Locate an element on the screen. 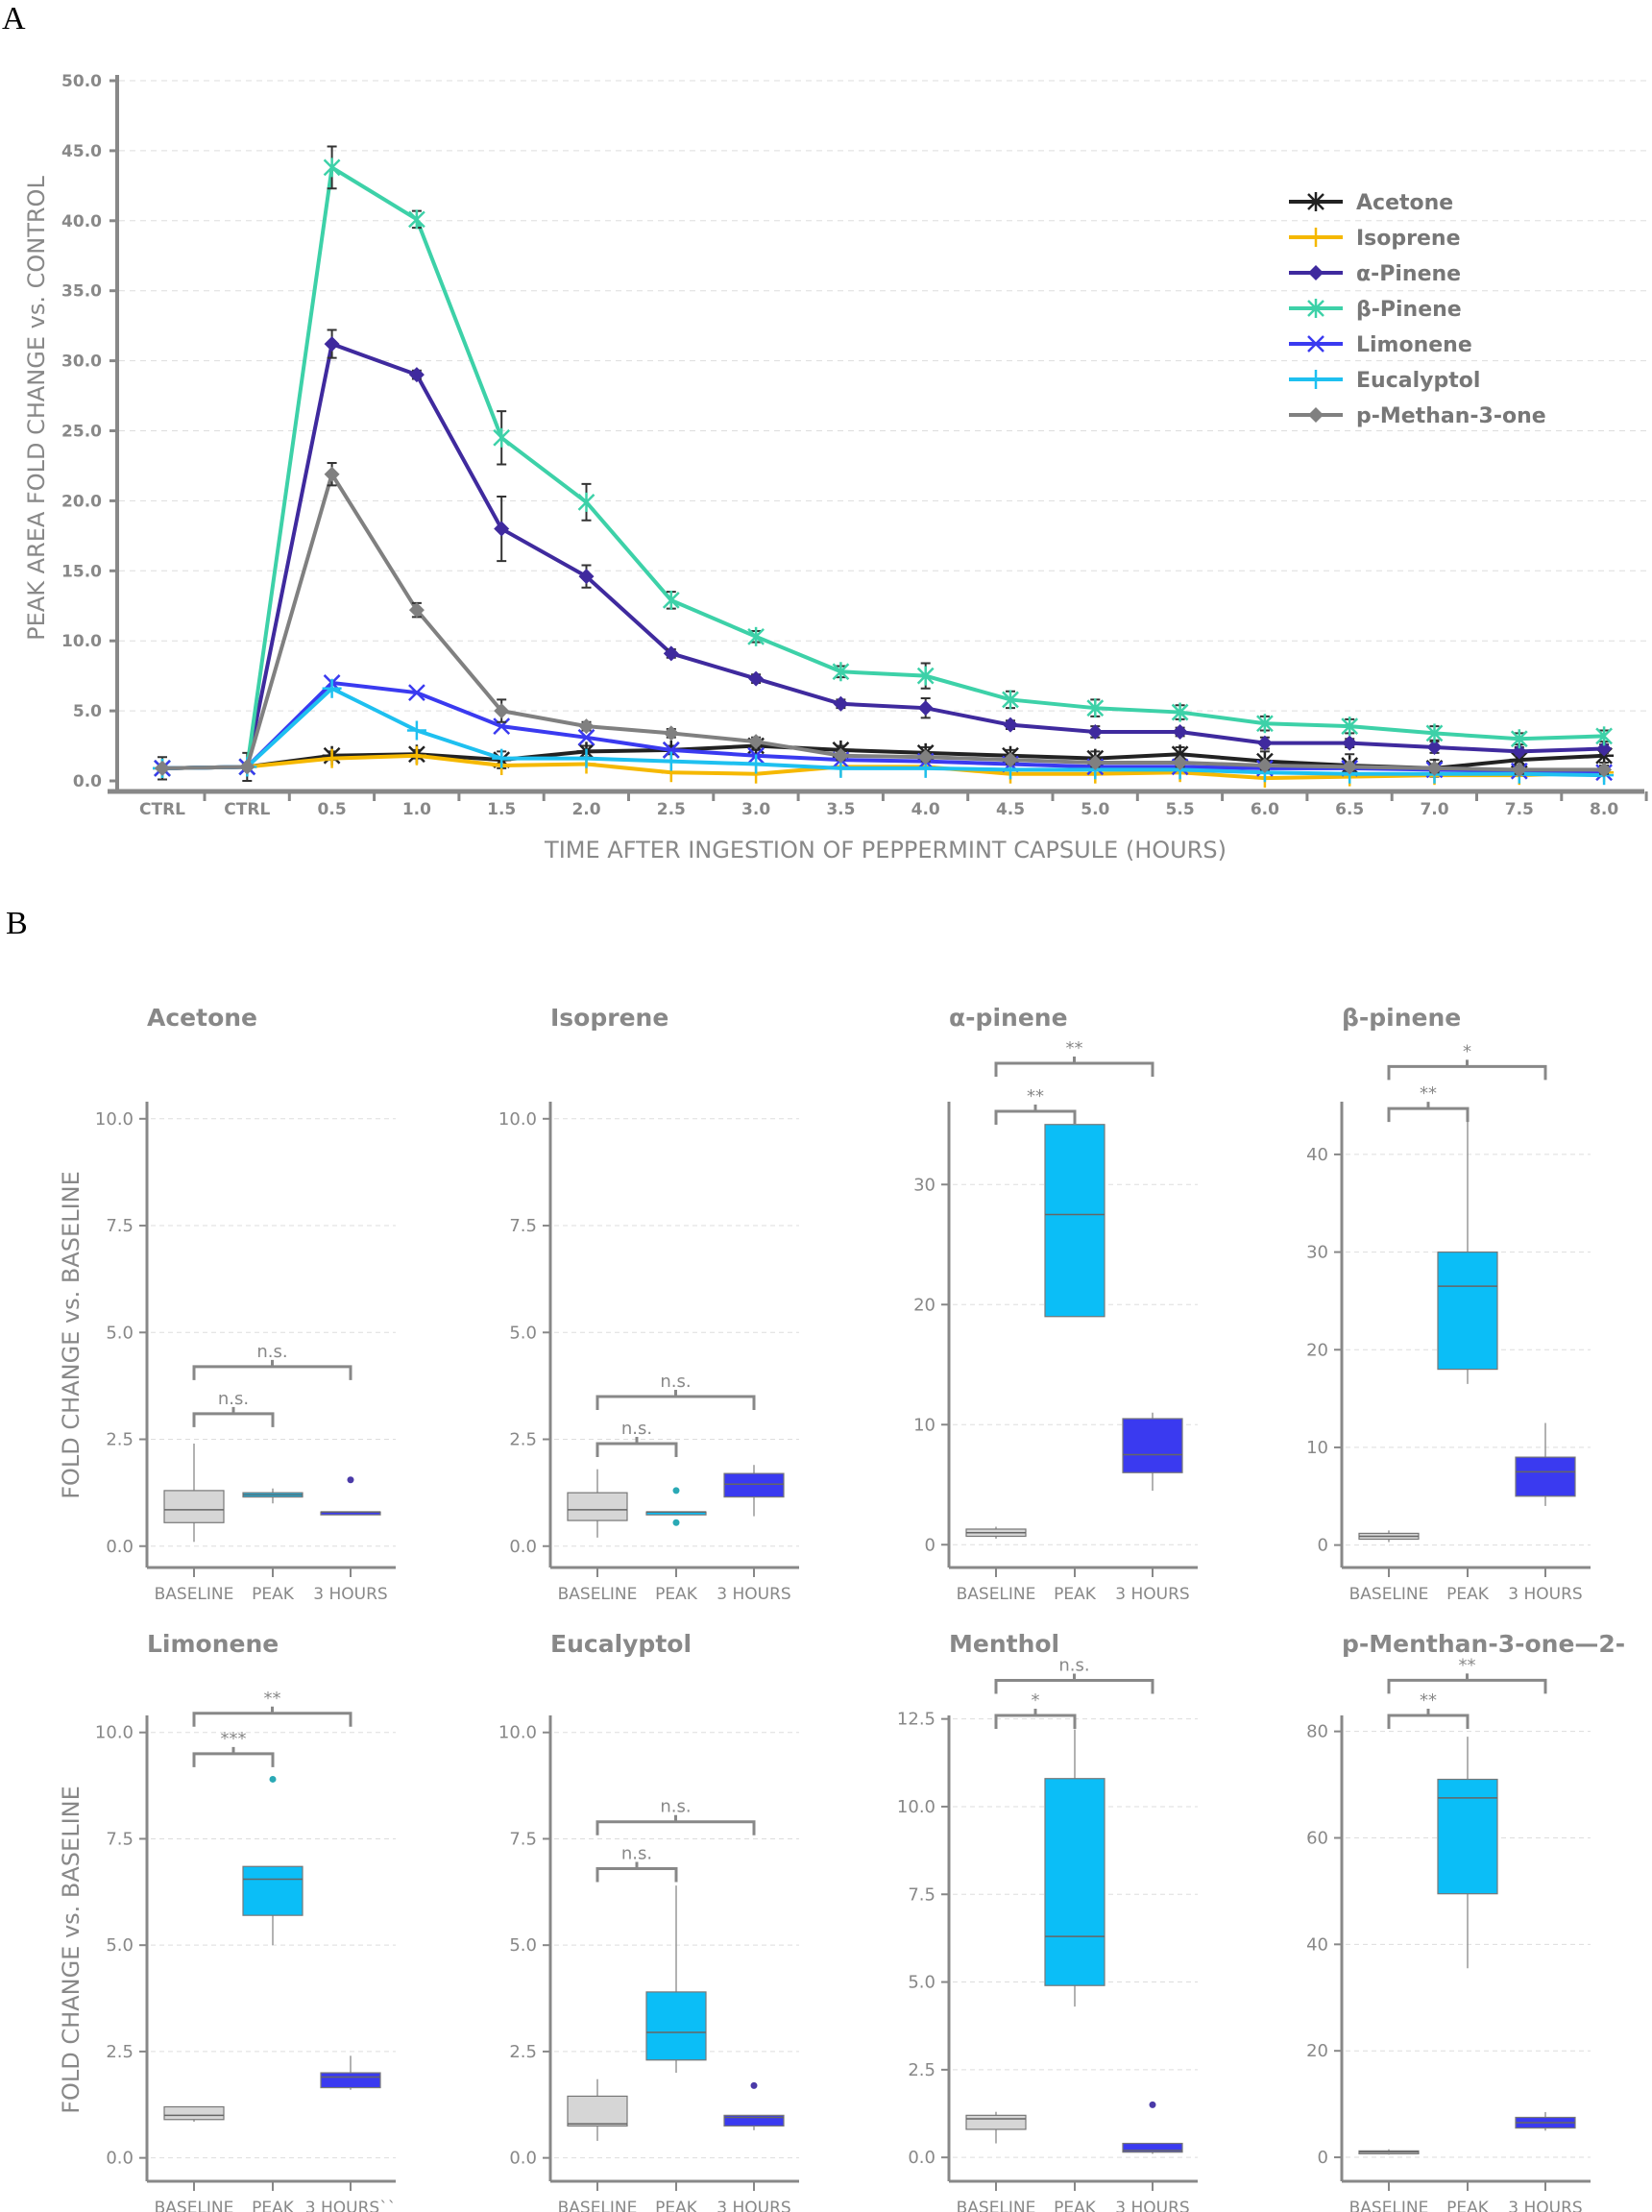 The height and width of the screenshot is (2212, 1652). y-tick-label: 25.0 is located at coordinates (81, 432).